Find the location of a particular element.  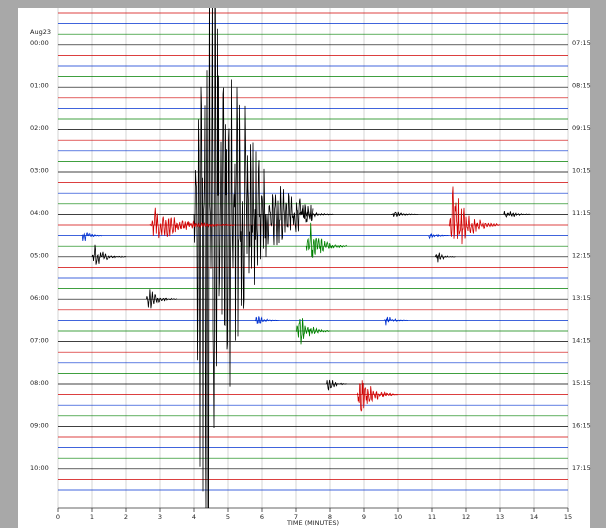

x-tick-label: 3 is located at coordinates (160, 517).